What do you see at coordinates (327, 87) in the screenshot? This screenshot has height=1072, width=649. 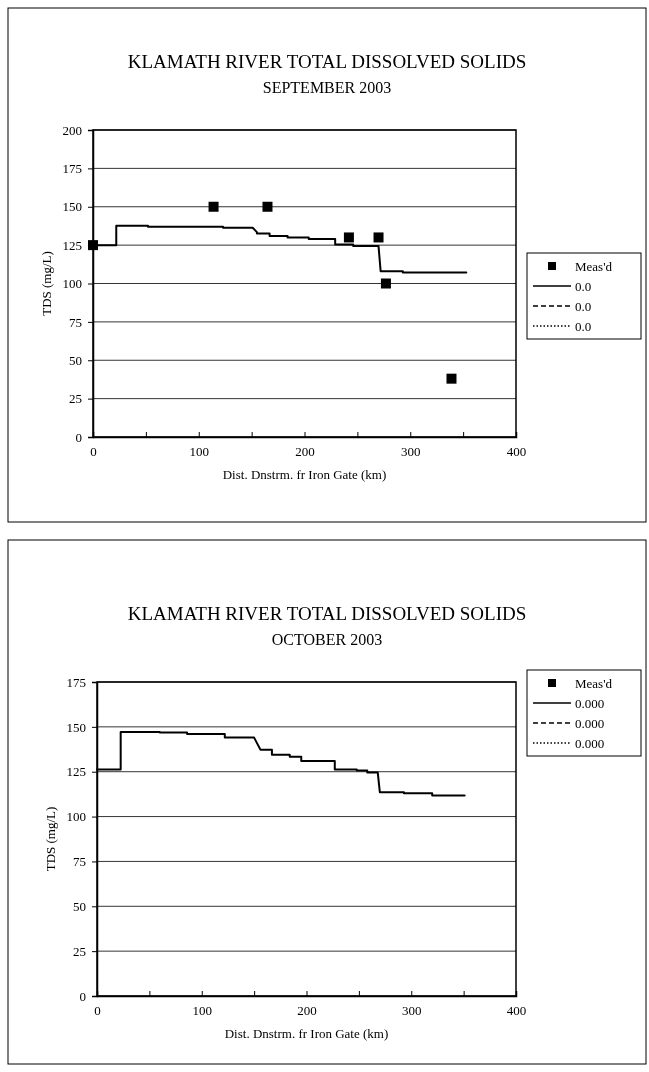 I see `chart-subtitle: SEPTEMBER 2003` at bounding box center [327, 87].